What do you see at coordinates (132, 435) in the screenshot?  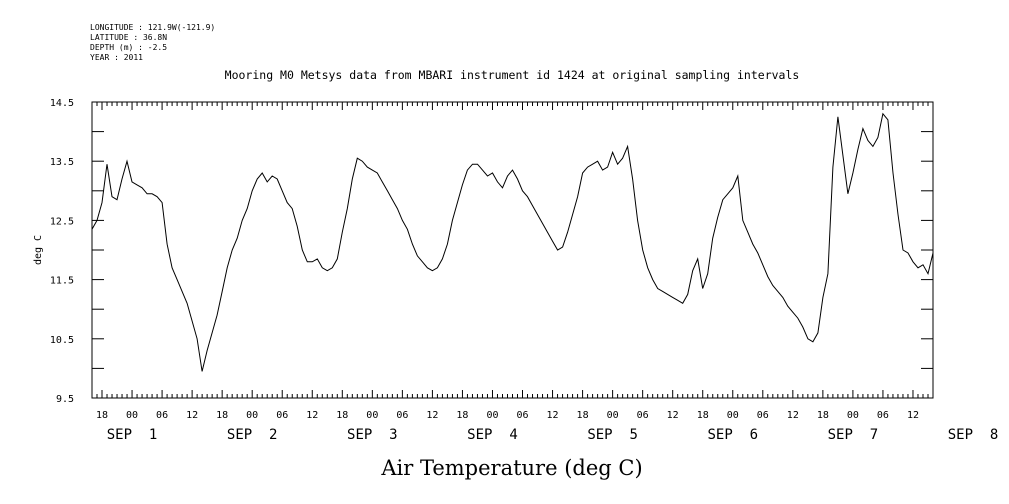 I see `x-day-label: SEP 1` at bounding box center [132, 435].